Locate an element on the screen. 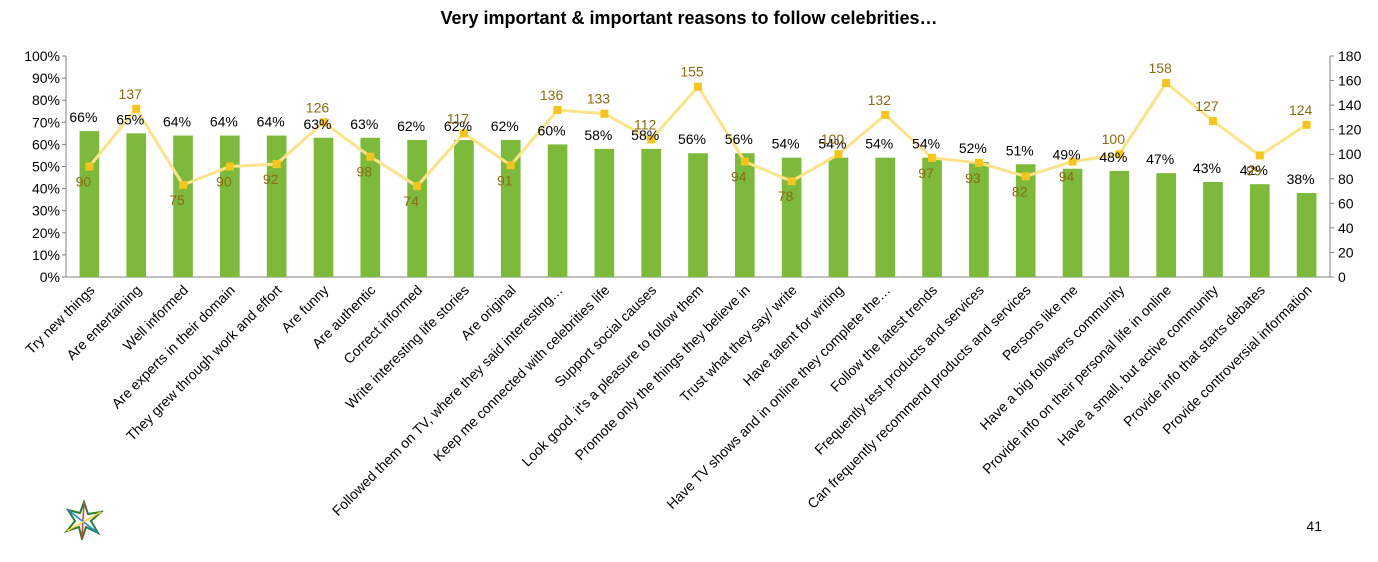 This screenshot has height=562, width=1378. line-value-label: 75 is located at coordinates (177, 200).